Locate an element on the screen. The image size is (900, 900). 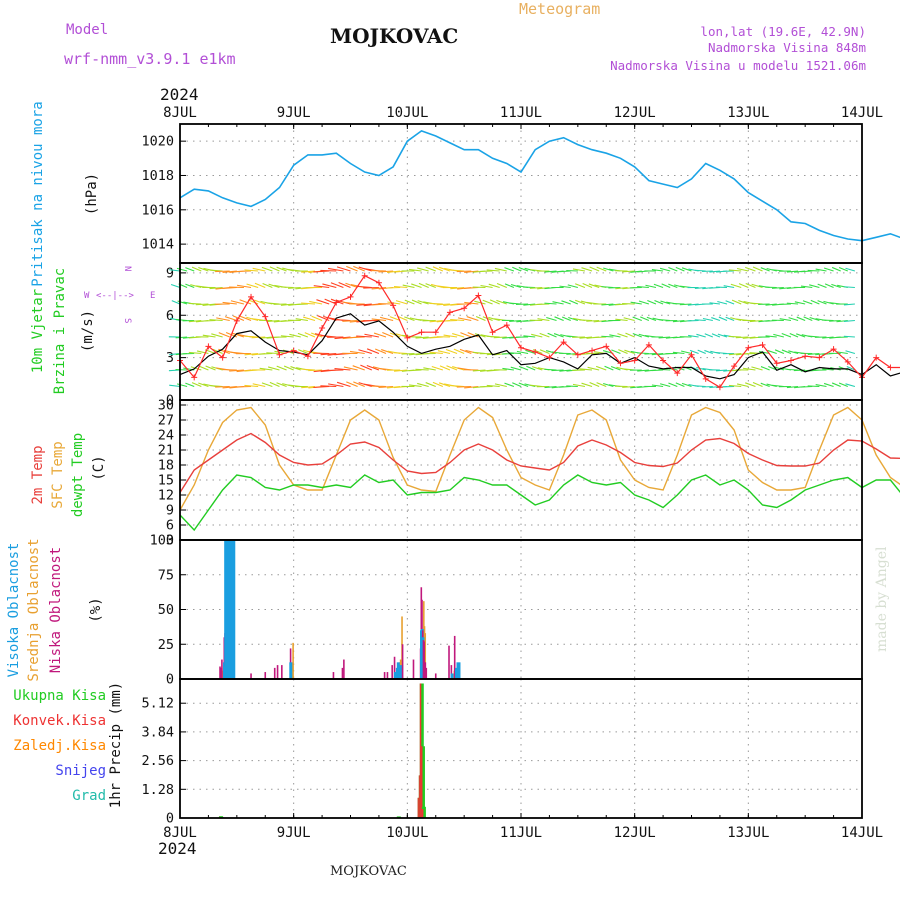
y-tick-label: 6 is located at coordinates (170, 316).